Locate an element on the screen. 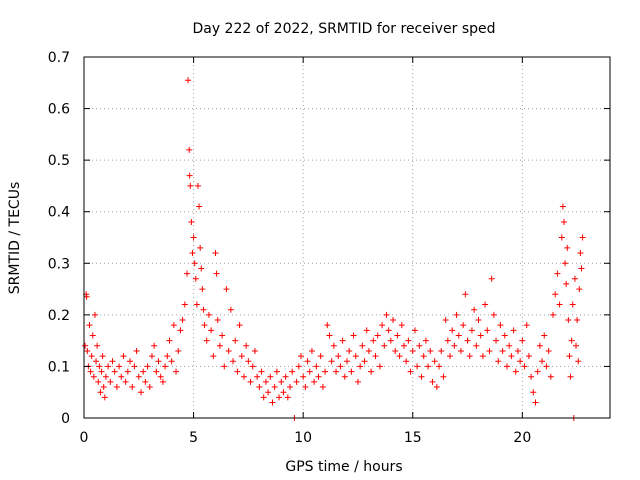 The width and height of the screenshot is (640, 480). y-tick-label: 0 is located at coordinates (65, 419).